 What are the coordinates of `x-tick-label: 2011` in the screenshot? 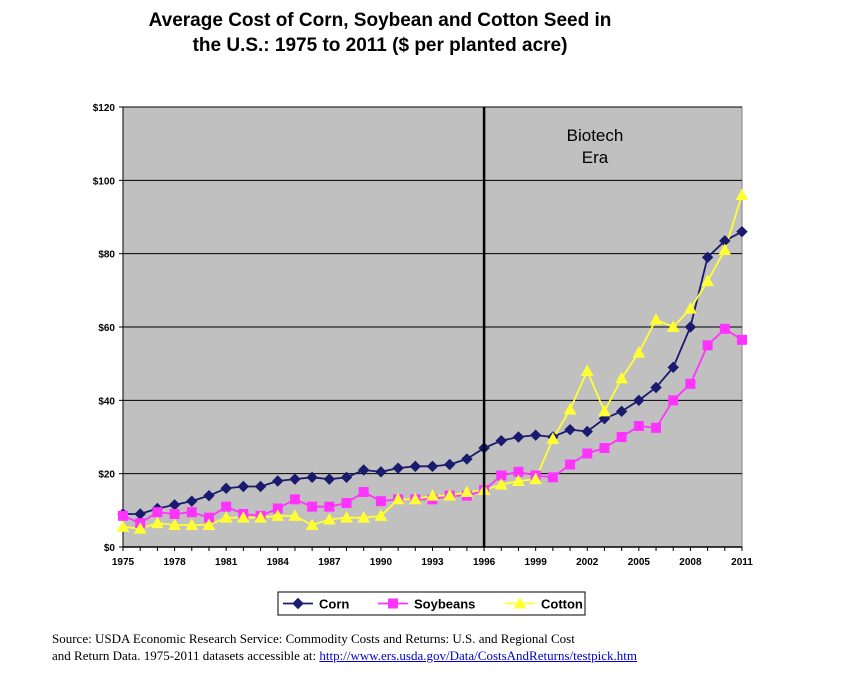 It's located at (742, 562).